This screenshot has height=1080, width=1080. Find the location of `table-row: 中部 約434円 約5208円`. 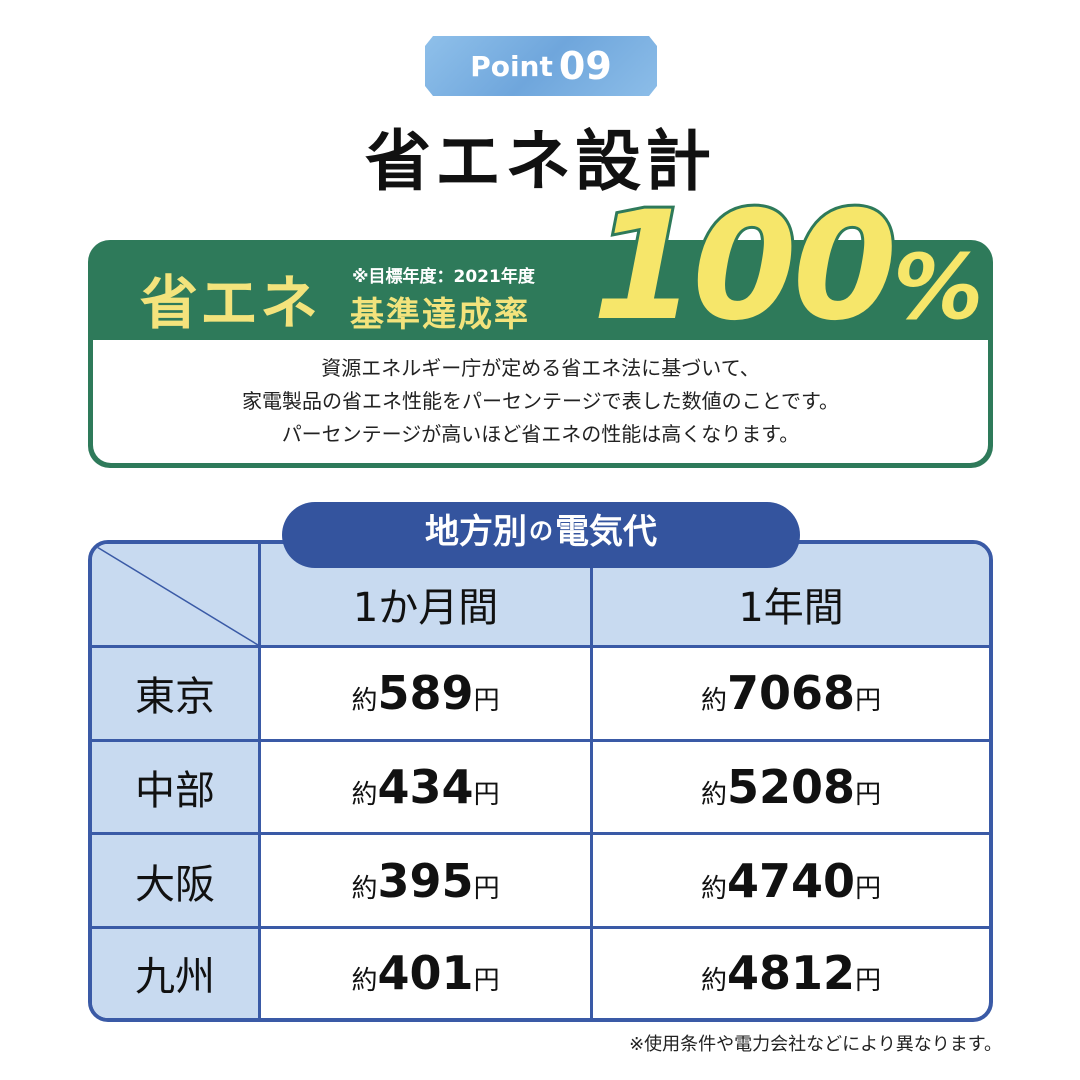

table-row: 中部 約434円 約5208円 is located at coordinates (540, 788).